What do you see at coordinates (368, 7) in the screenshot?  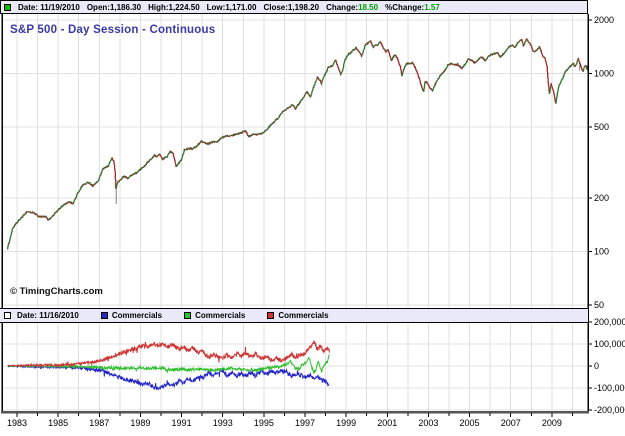 I see `info-change-value: 18.50` at bounding box center [368, 7].